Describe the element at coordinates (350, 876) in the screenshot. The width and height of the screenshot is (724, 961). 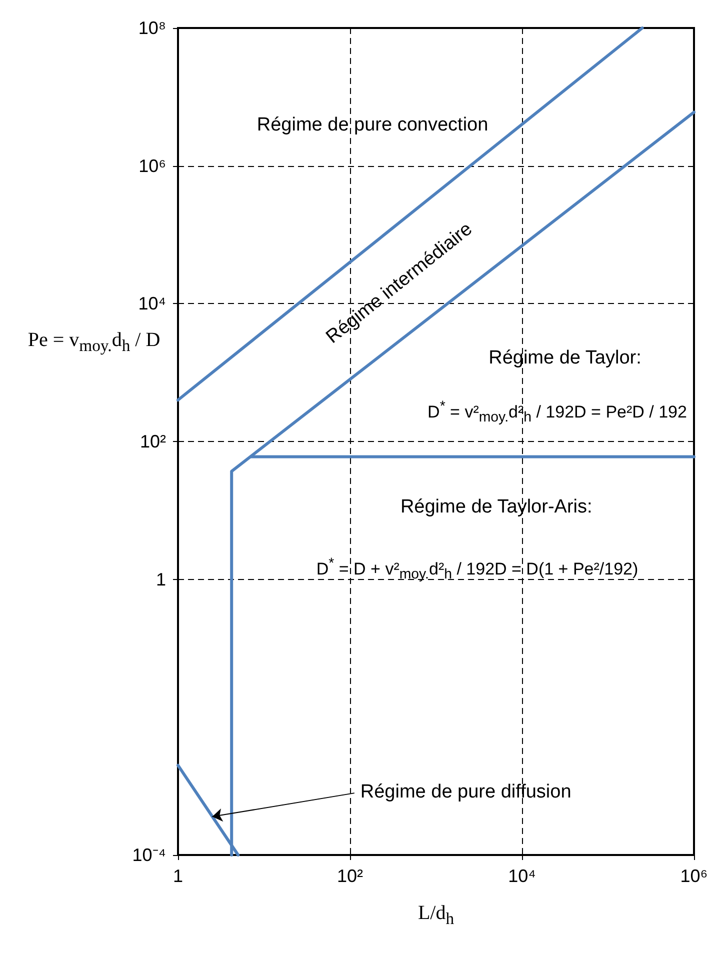
I see `x-tick-label: 10²` at that location.